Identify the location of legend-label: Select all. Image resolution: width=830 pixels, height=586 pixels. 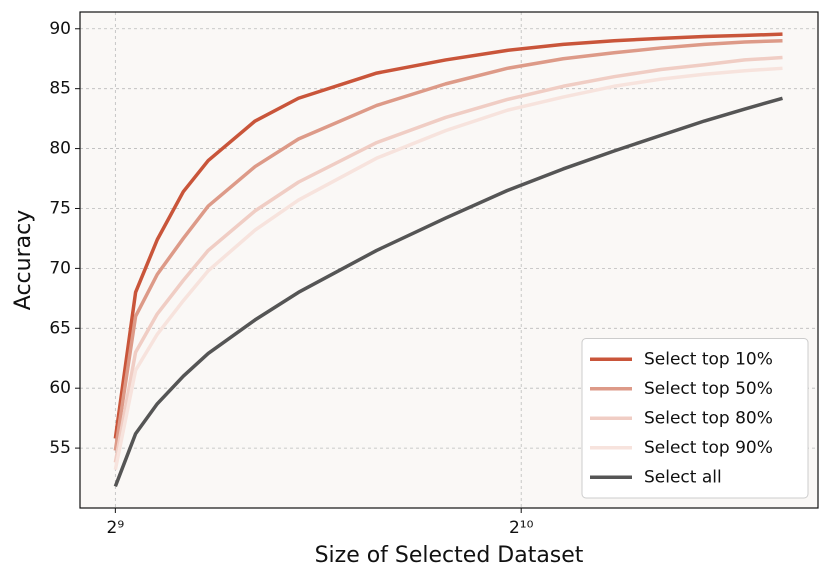
(683, 477).